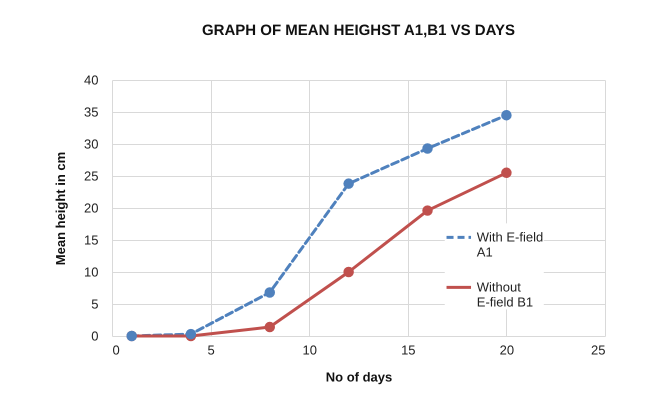 This screenshot has width=652, height=414. I want to click on x-tick-label: 0, so click(116, 350).